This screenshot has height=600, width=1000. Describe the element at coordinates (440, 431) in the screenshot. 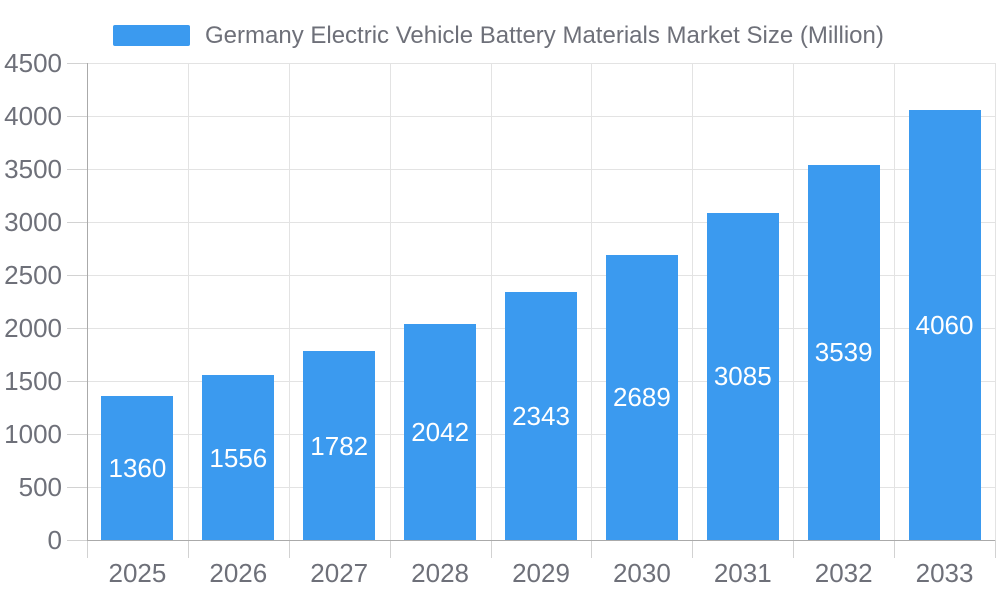

I see `bar-2028` at that location.